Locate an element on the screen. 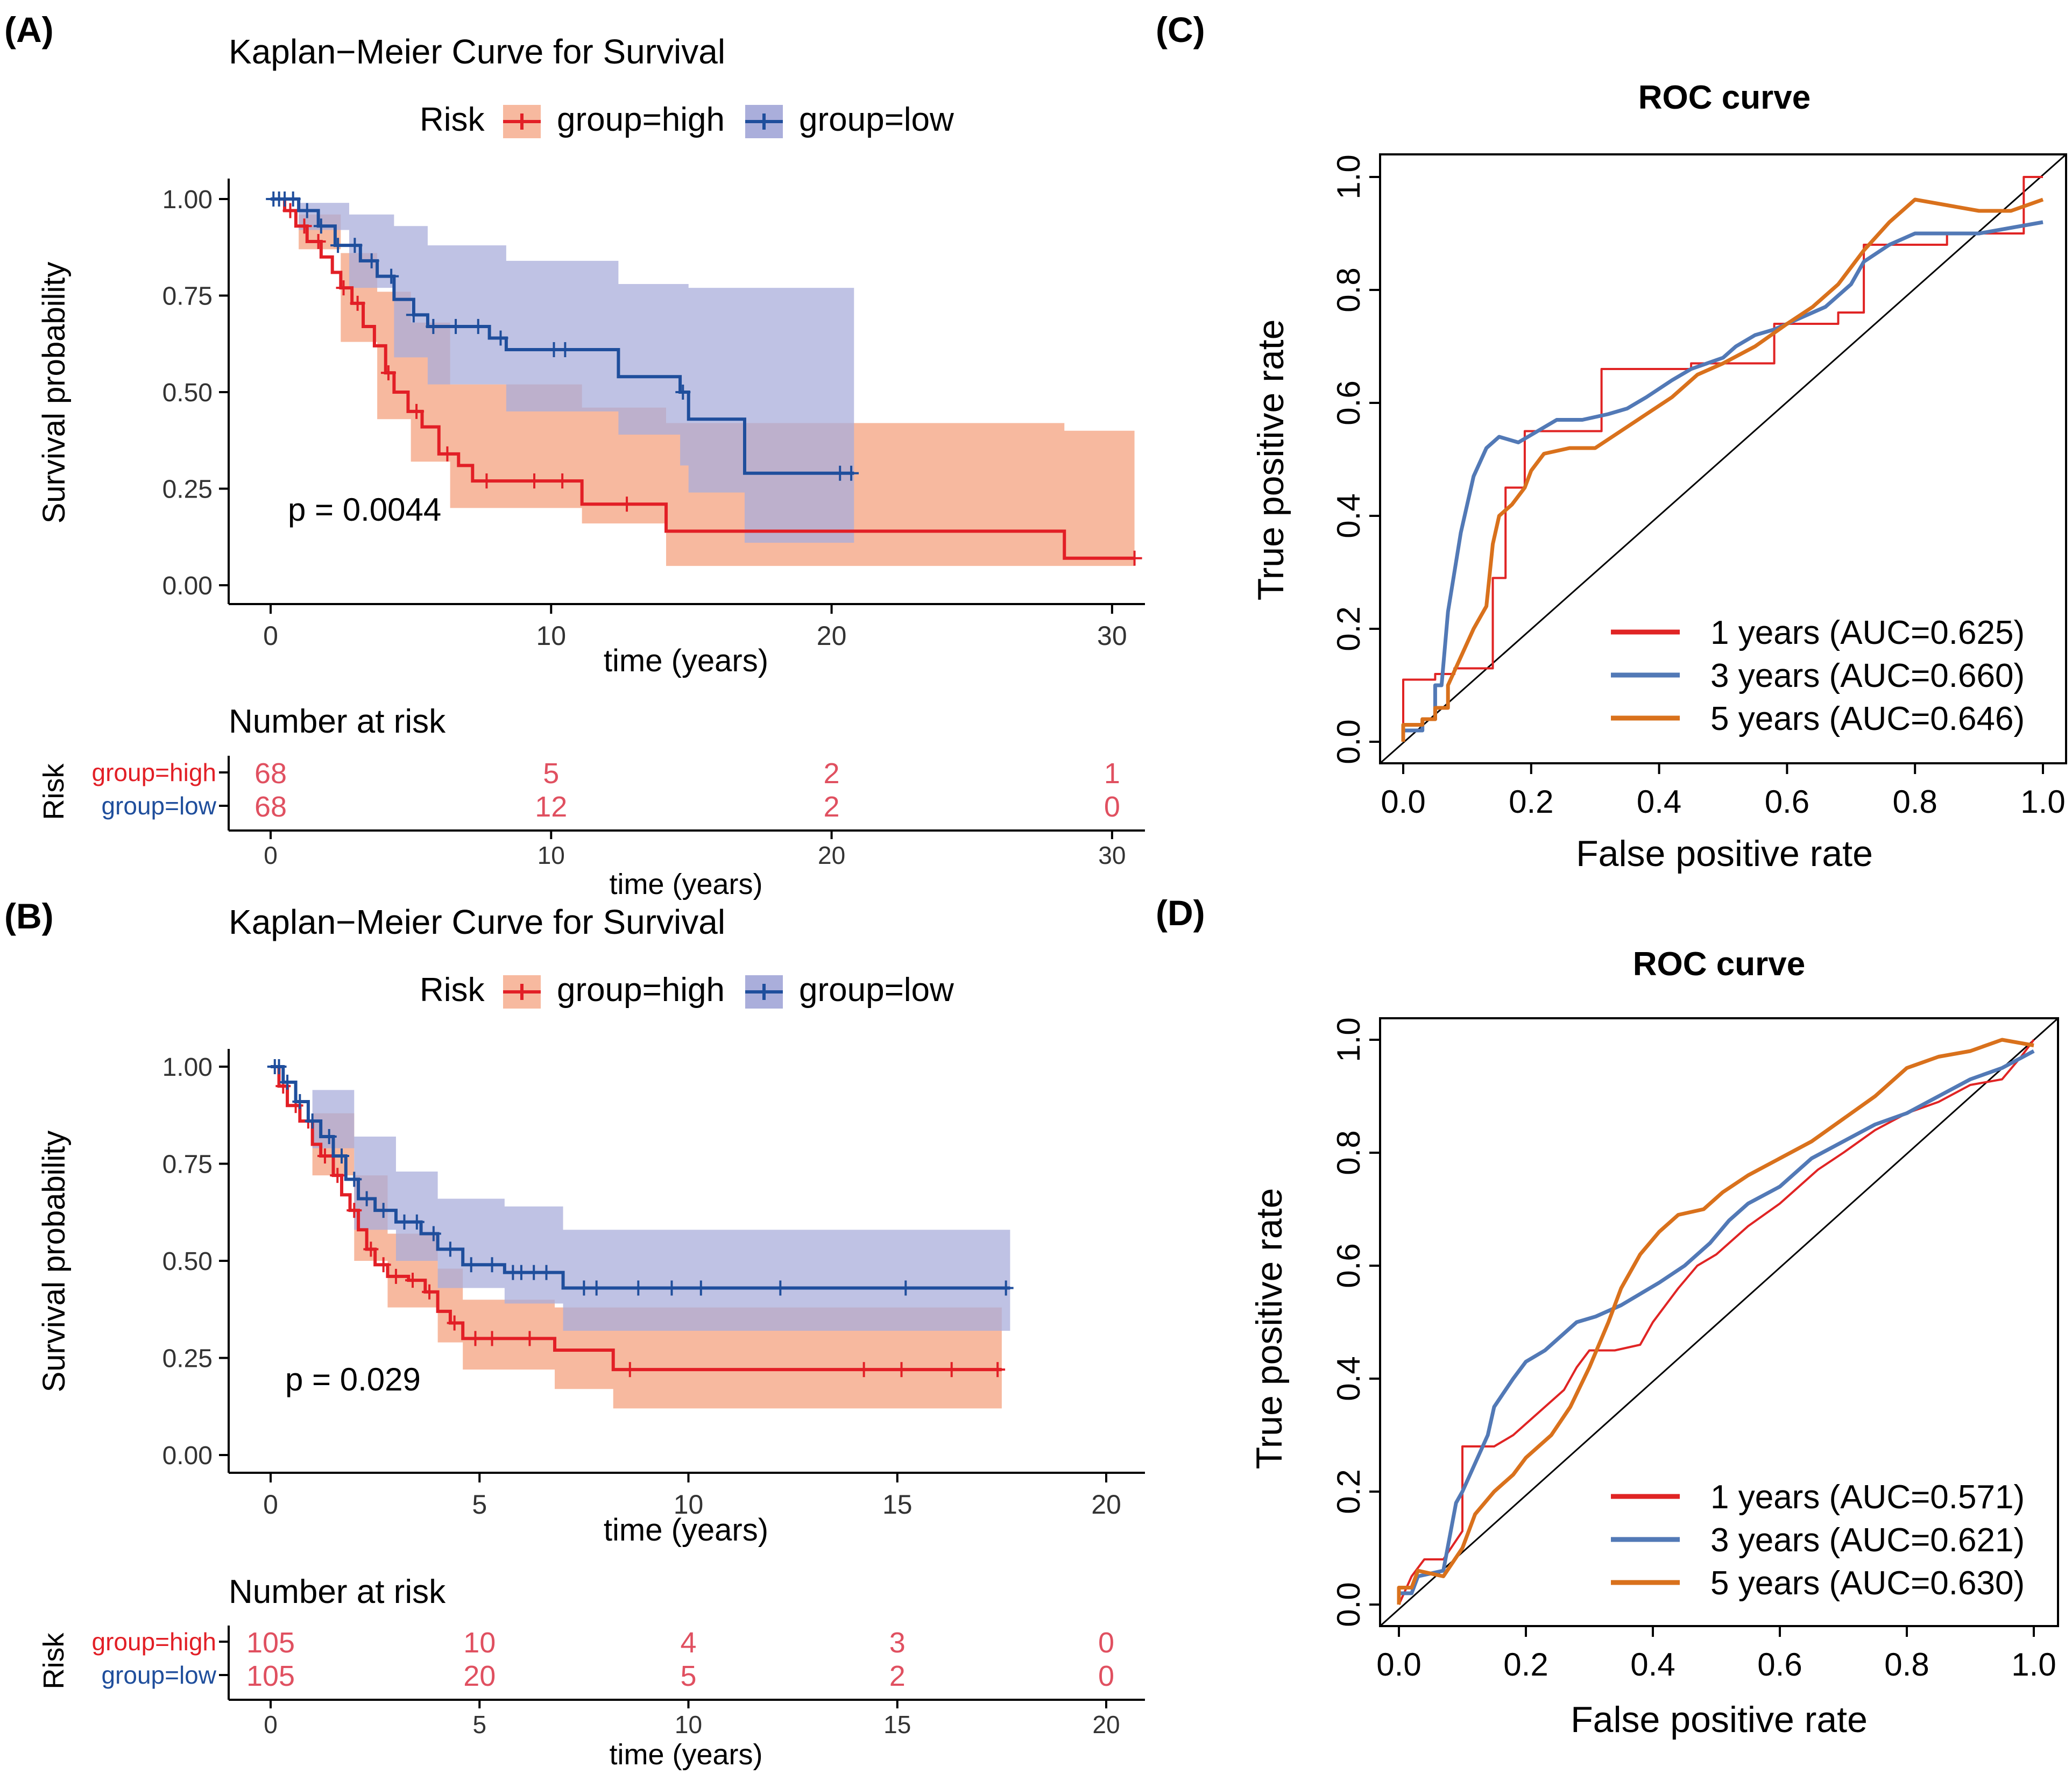 This screenshot has height=1774, width=2072. roc-curve-5y is located at coordinates (1716, 1321).